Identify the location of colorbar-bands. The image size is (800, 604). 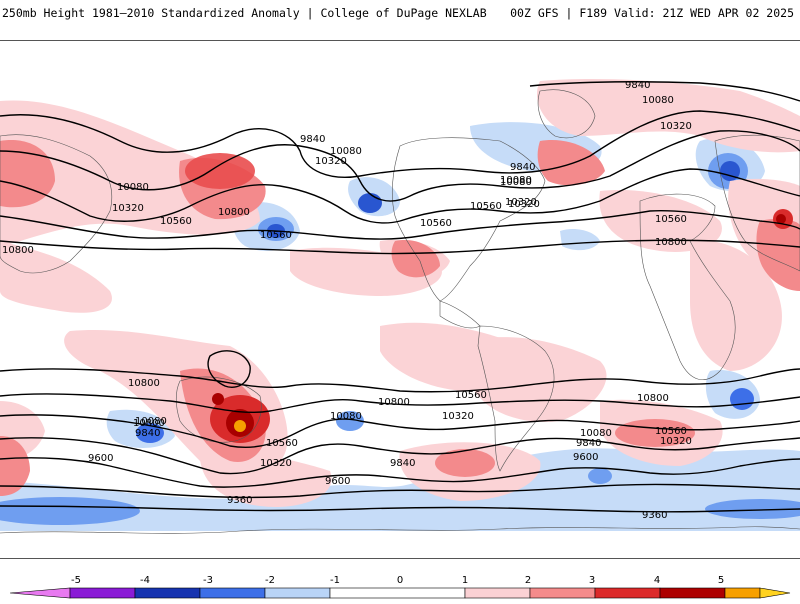
(400, 593).